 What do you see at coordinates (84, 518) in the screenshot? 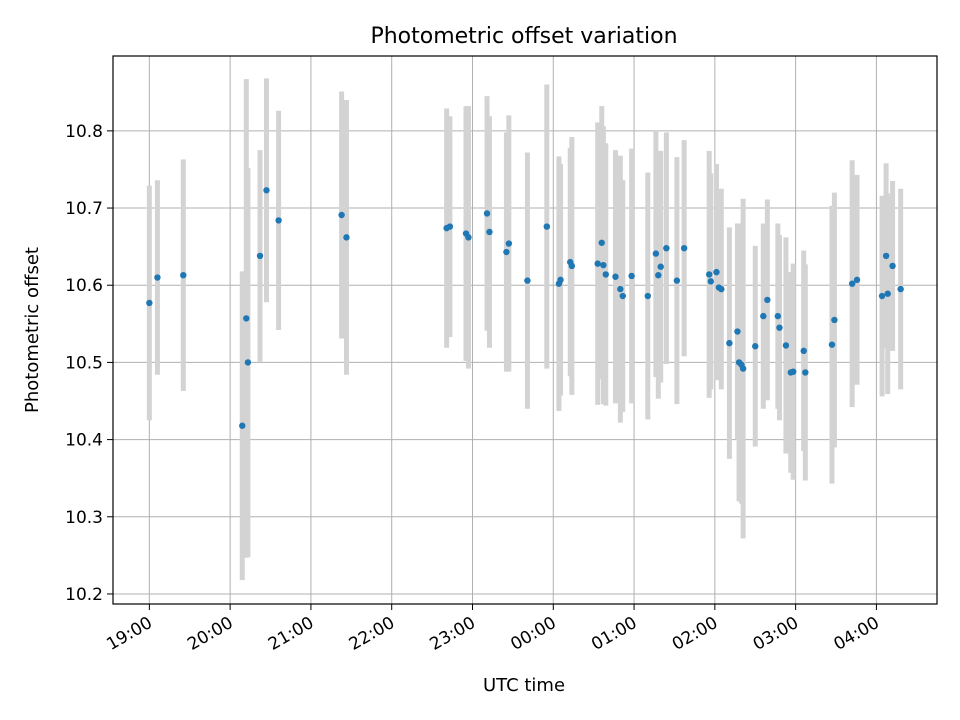
I see `y-tick-label: 10.3` at bounding box center [84, 518].